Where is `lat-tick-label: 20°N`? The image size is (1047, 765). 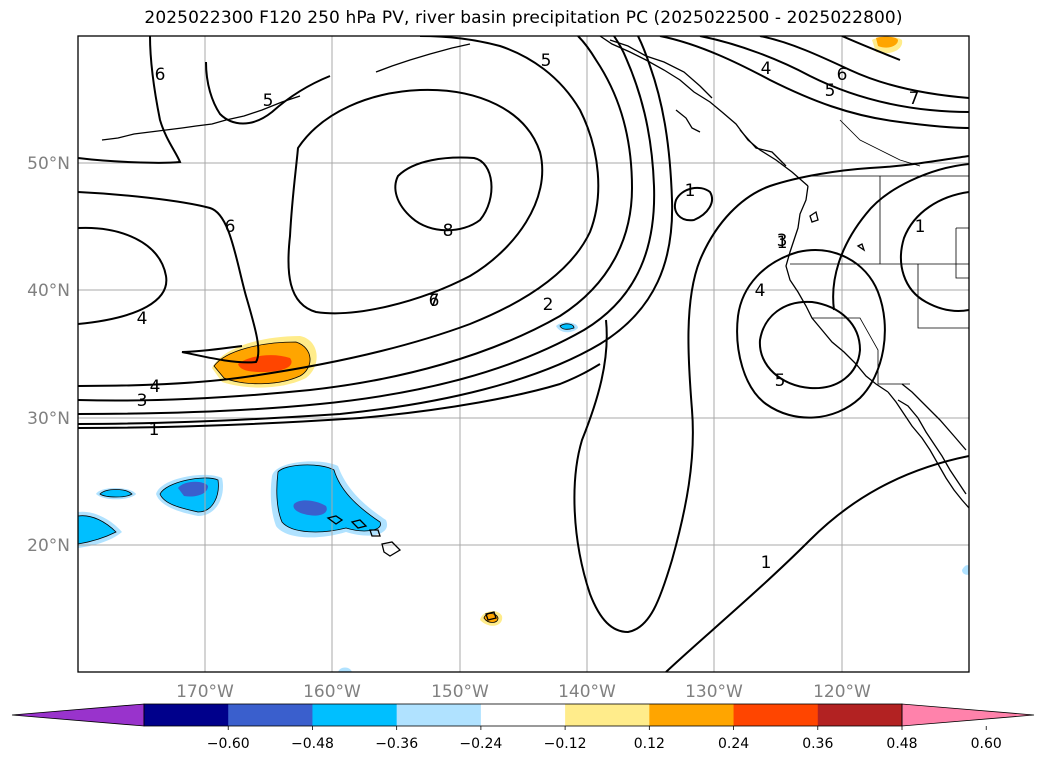 lat-tick-label: 20°N is located at coordinates (48, 546).